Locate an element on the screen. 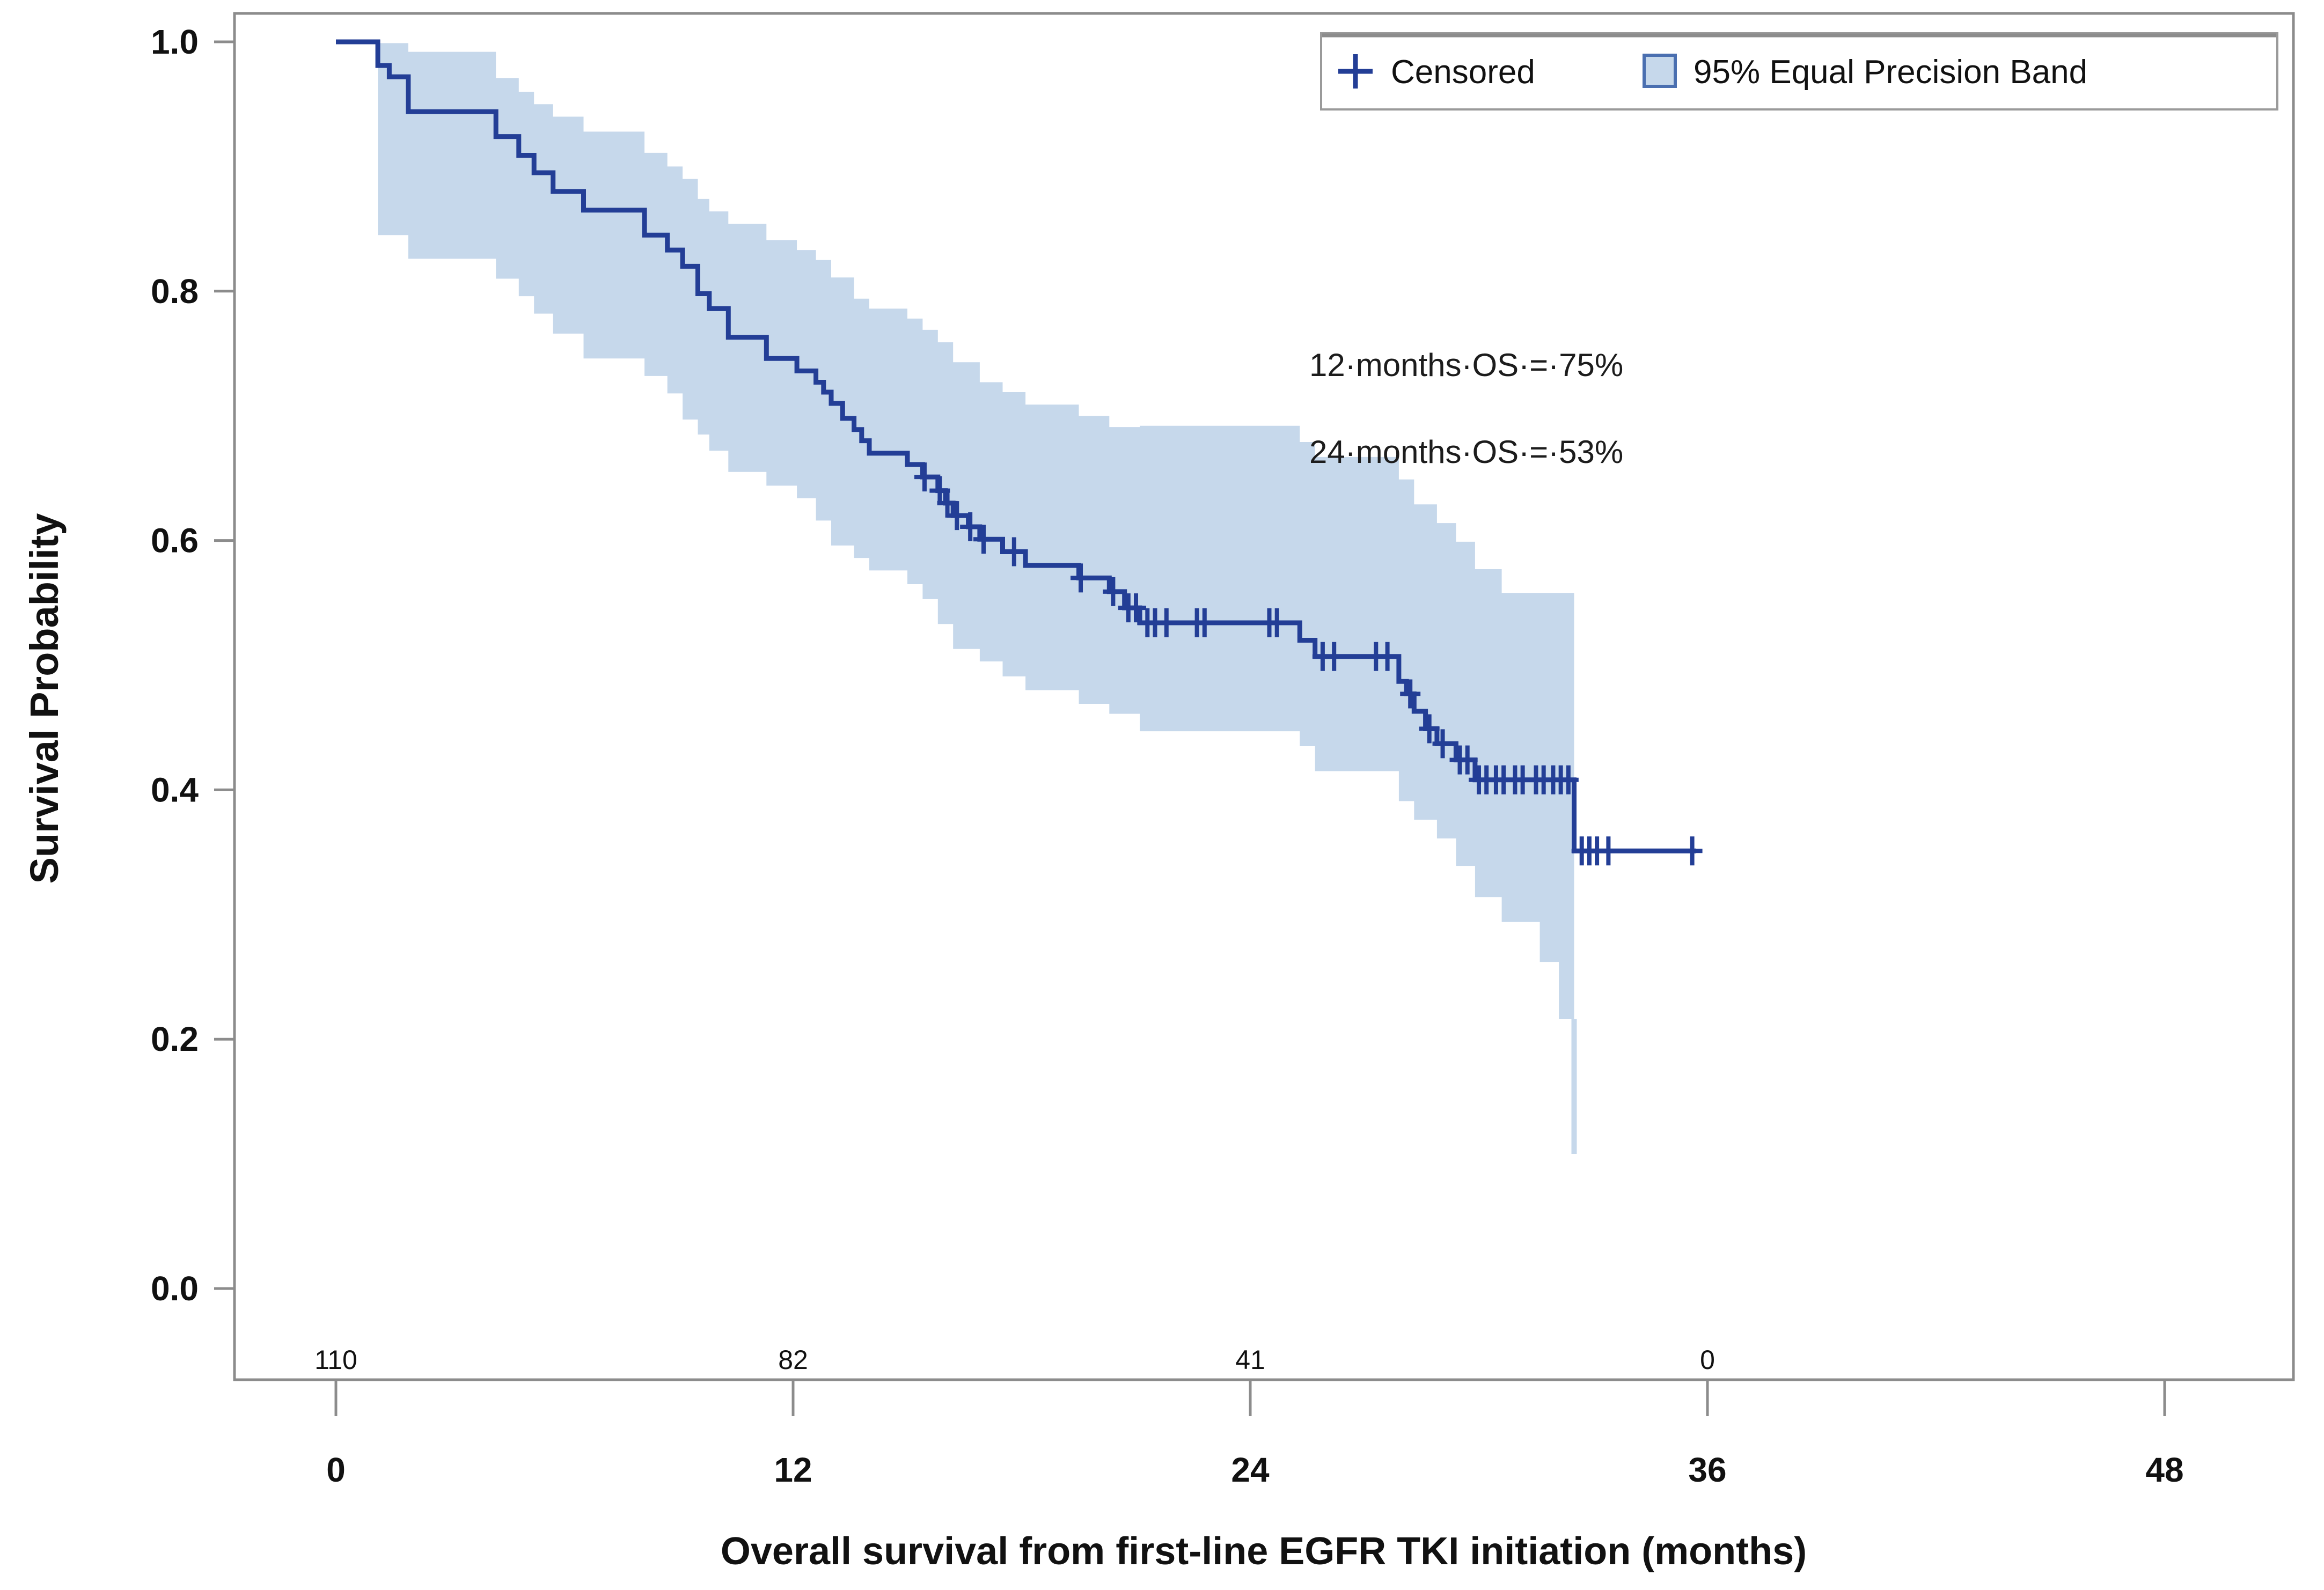 The height and width of the screenshot is (1590, 2324). legend-band-label: 95% Equal Precision Band is located at coordinates (1890, 72).